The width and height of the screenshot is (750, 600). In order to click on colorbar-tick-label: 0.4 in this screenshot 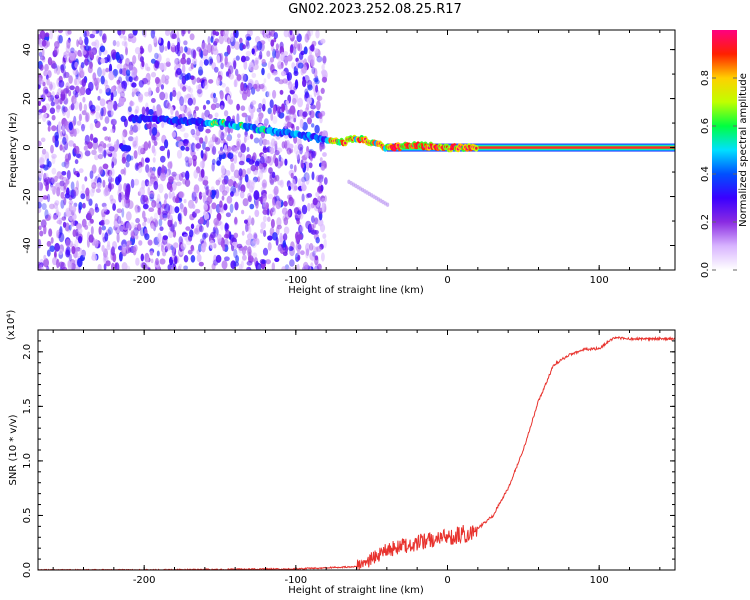, I will do `click(705, 174)`.